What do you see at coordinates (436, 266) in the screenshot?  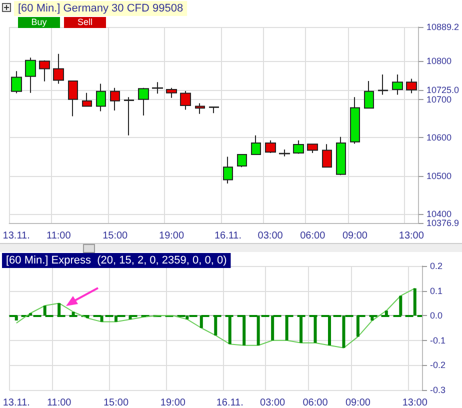 I see `y-tick-label: 0.2` at bounding box center [436, 266].